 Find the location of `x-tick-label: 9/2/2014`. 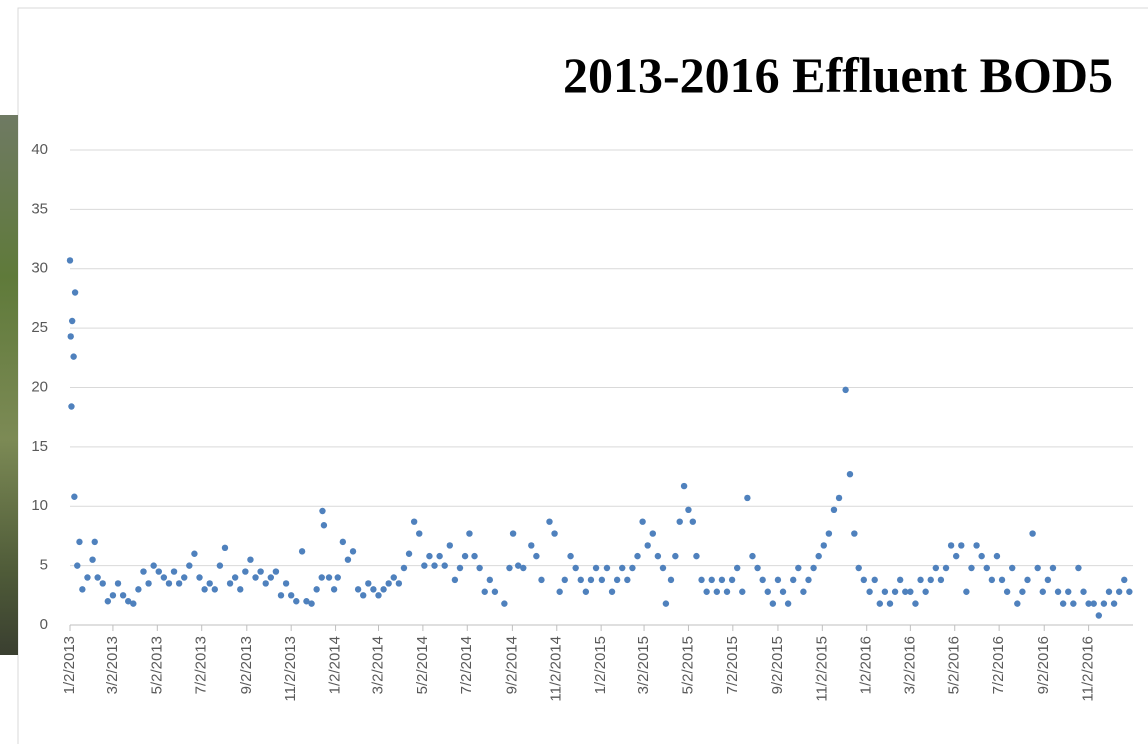

x-tick-label: 9/2/2014 is located at coordinates (511, 665).